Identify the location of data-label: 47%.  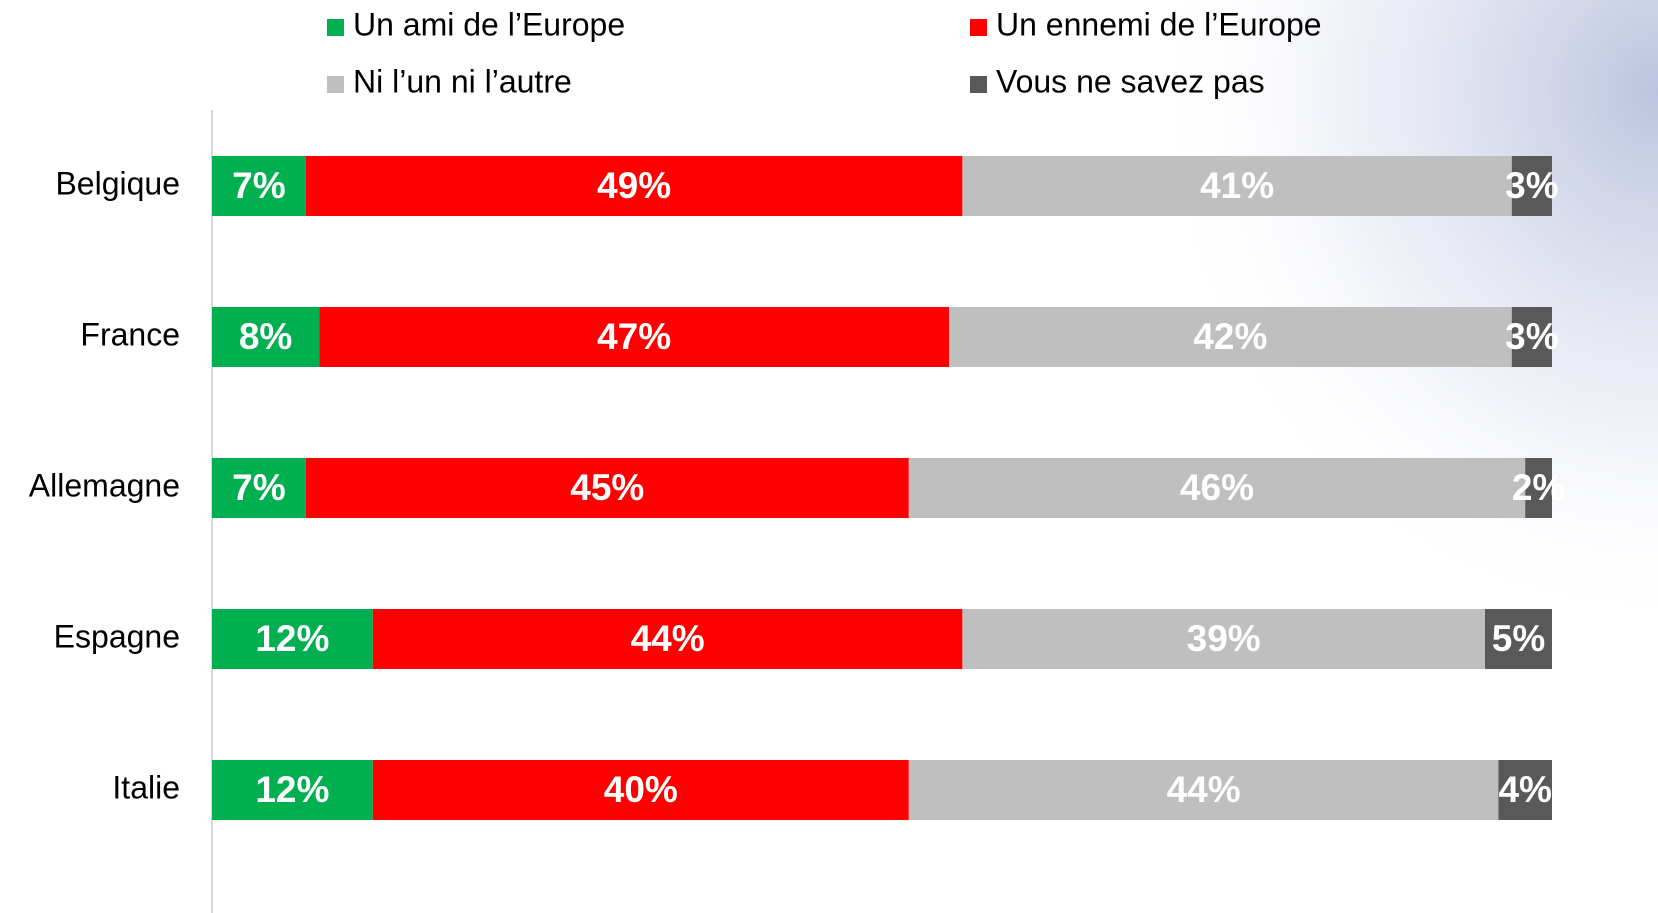
(634, 336).